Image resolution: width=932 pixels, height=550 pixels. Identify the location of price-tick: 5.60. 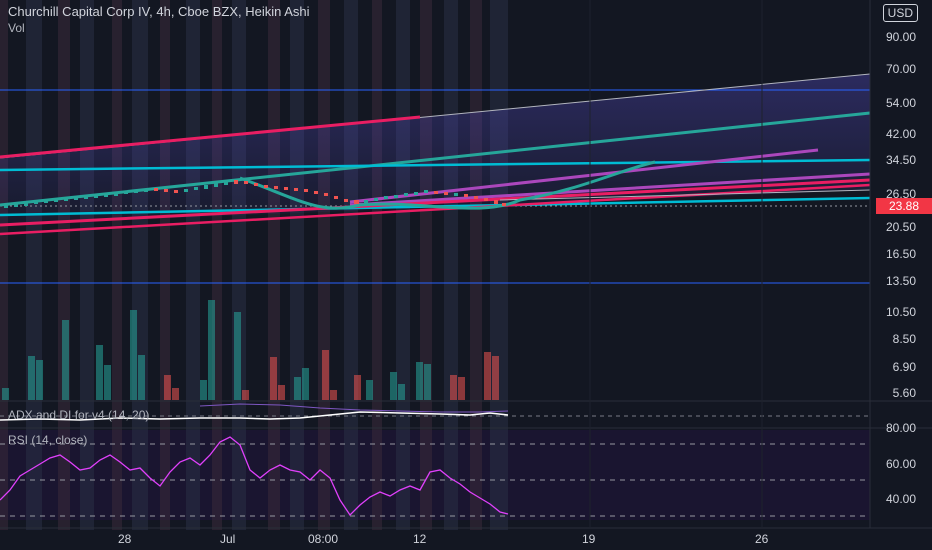
(904, 393).